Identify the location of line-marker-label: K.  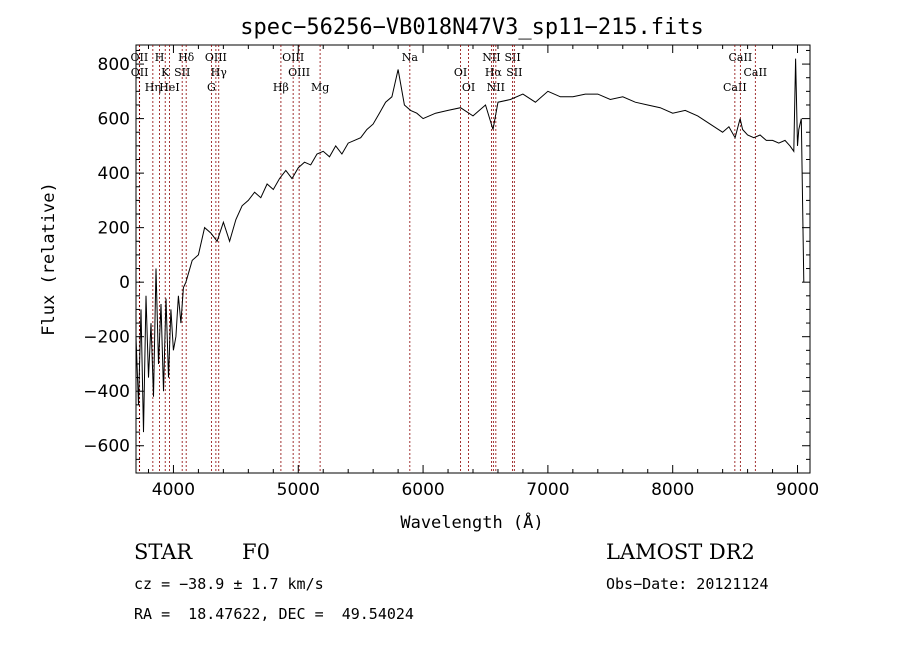
(165, 72).